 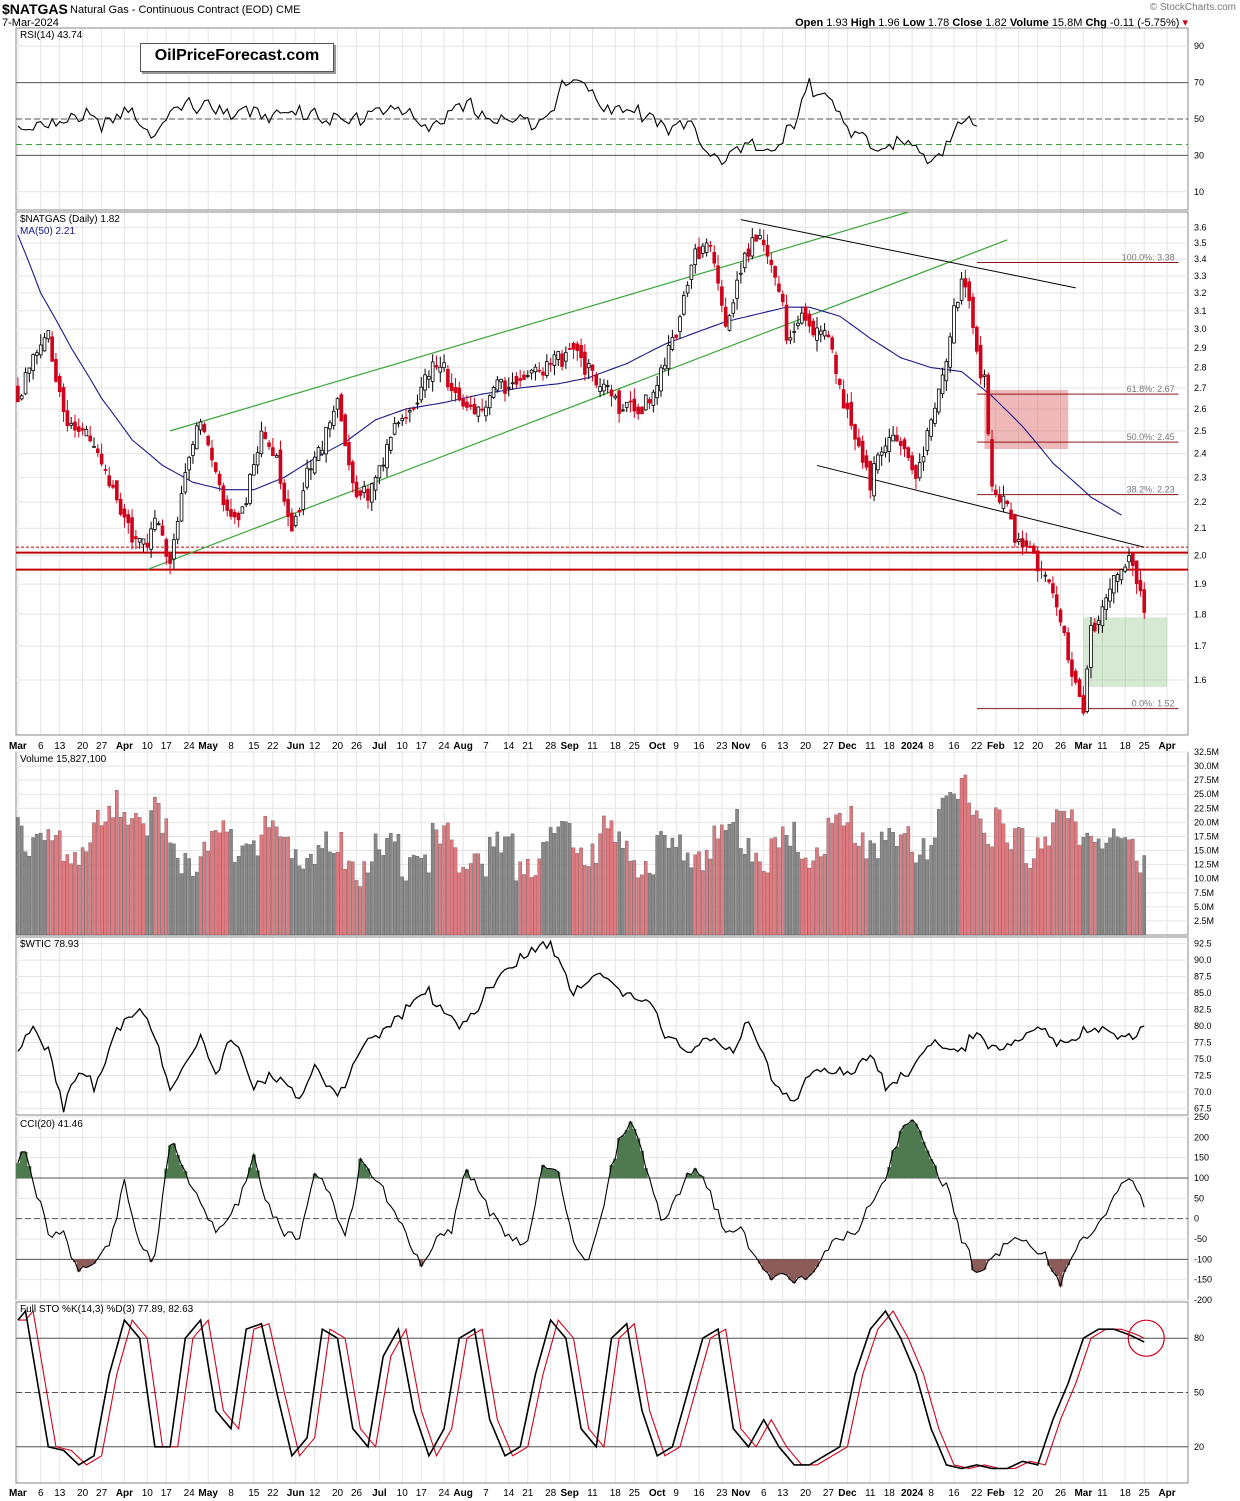 I want to click on x-axis-tick-label: 22, so click(x=273, y=1493).